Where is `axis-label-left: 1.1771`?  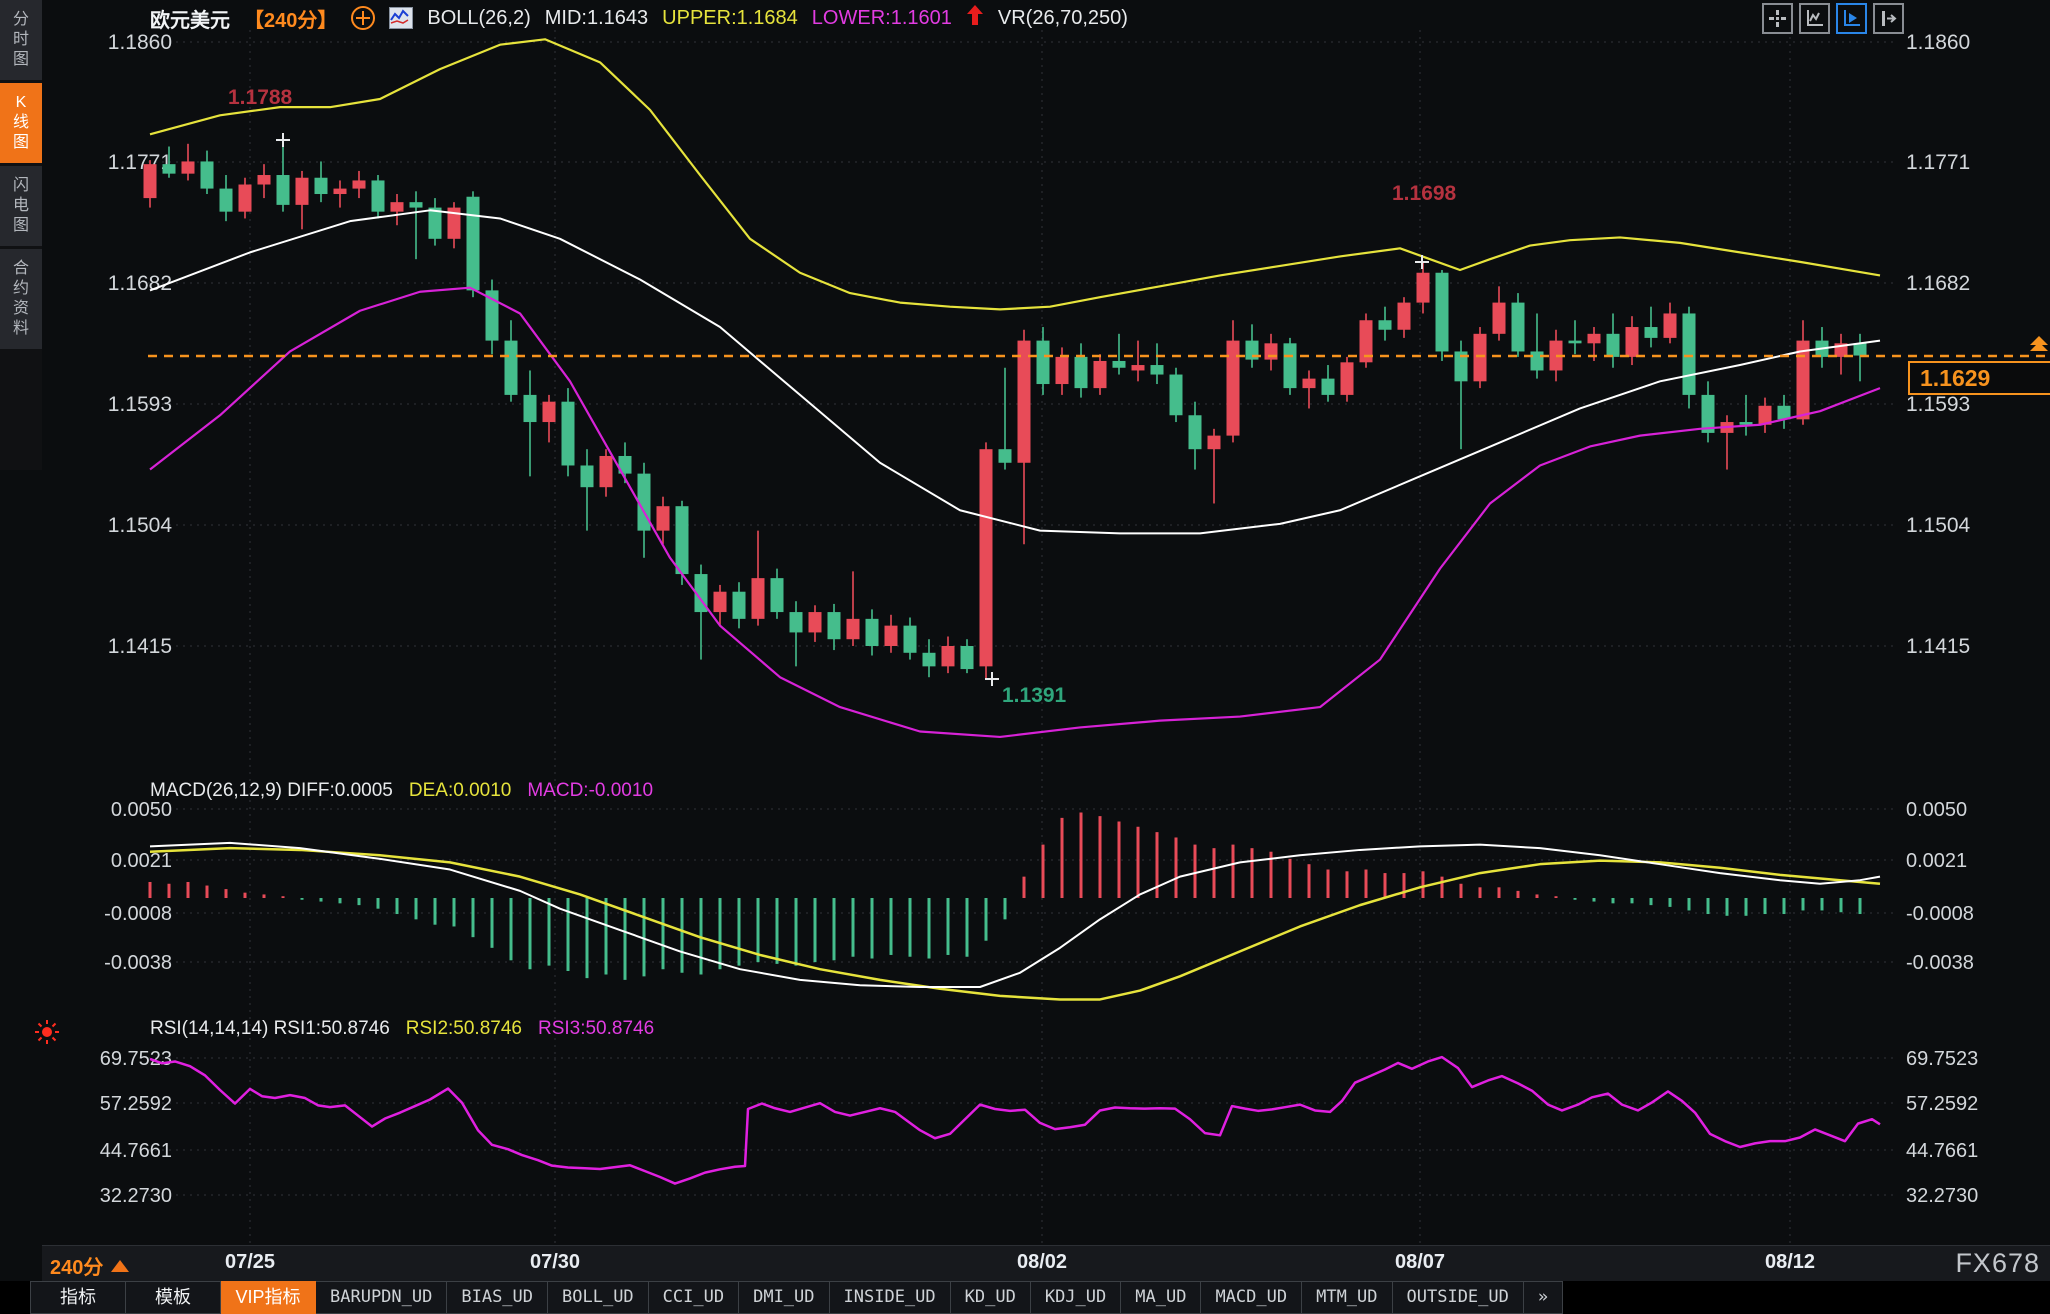
axis-label-left: 1.1771 is located at coordinates (140, 162).